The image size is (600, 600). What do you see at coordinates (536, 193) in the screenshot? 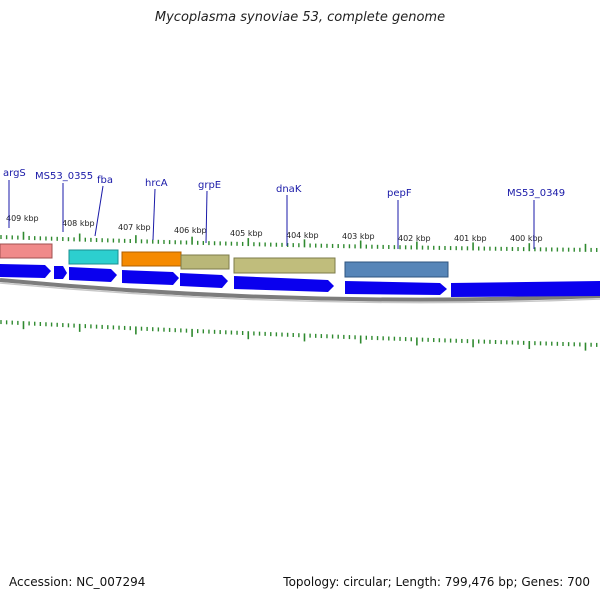
I see `gene-label-ms53-0349: MS53_0349` at bounding box center [536, 193].